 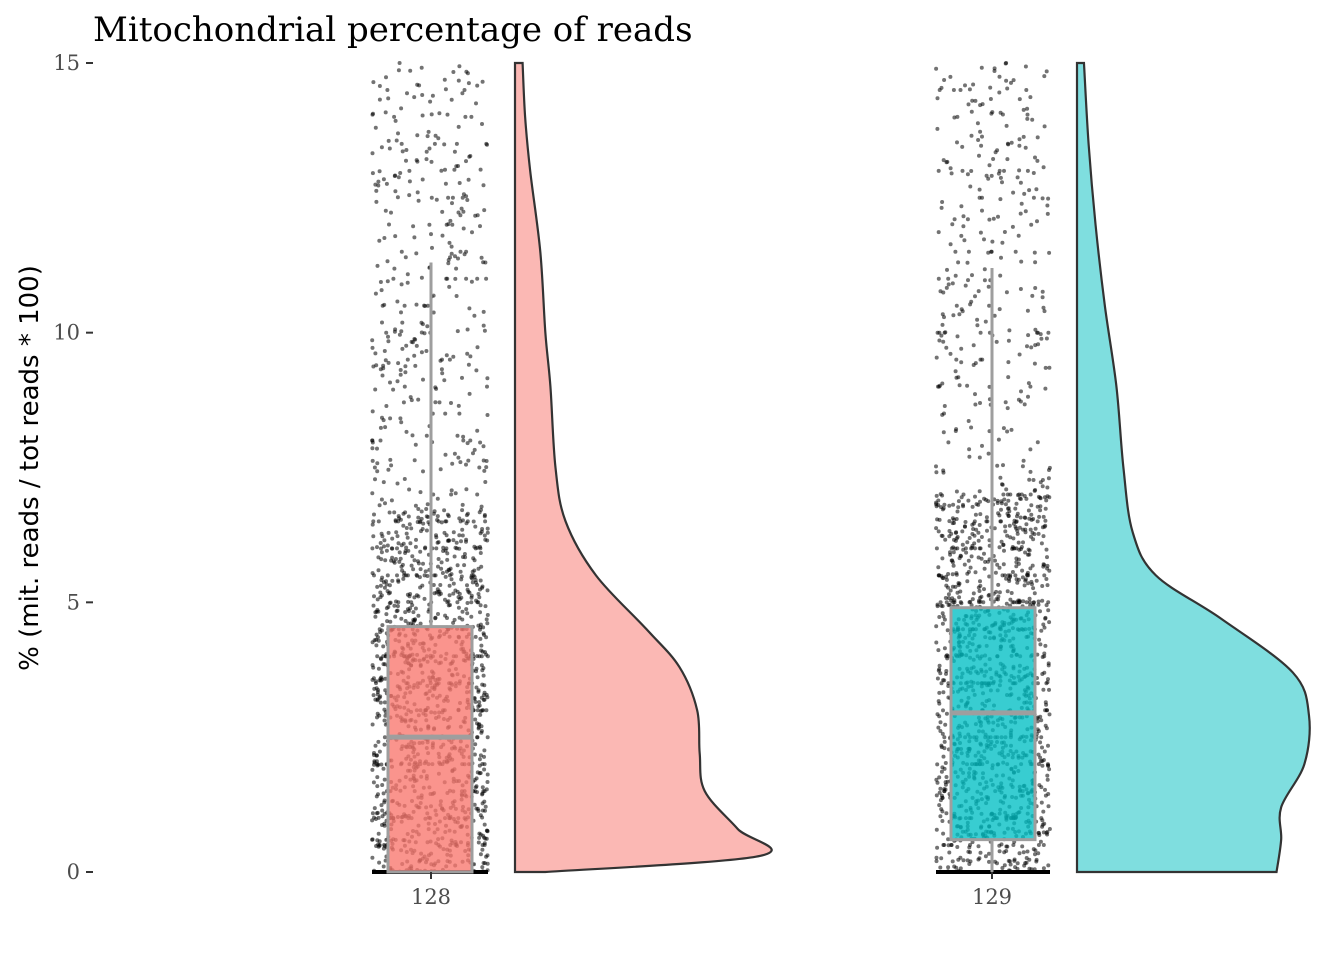 What do you see at coordinates (73, 467) in the screenshot?
I see `y-axis: 0 5 10 15` at bounding box center [73, 467].